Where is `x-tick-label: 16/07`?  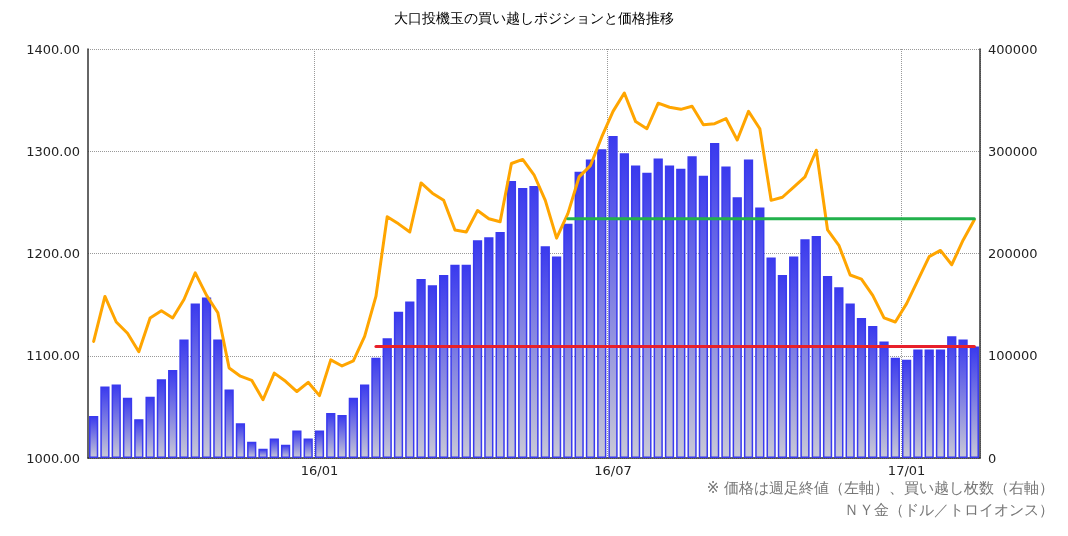 x-tick-label: 16/07 is located at coordinates (613, 470).